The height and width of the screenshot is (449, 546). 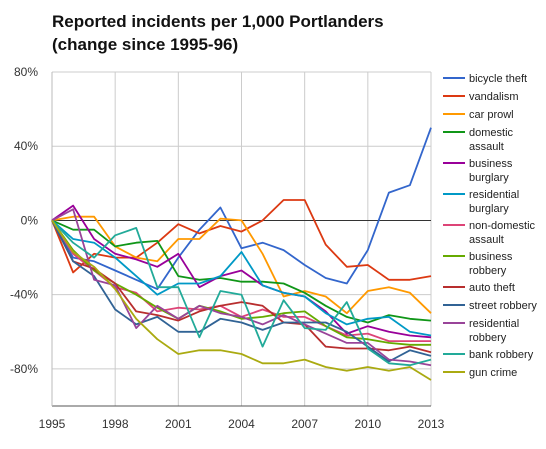 What do you see at coordinates (52, 424) in the screenshot?
I see `x-tick-label: 1995` at bounding box center [52, 424].